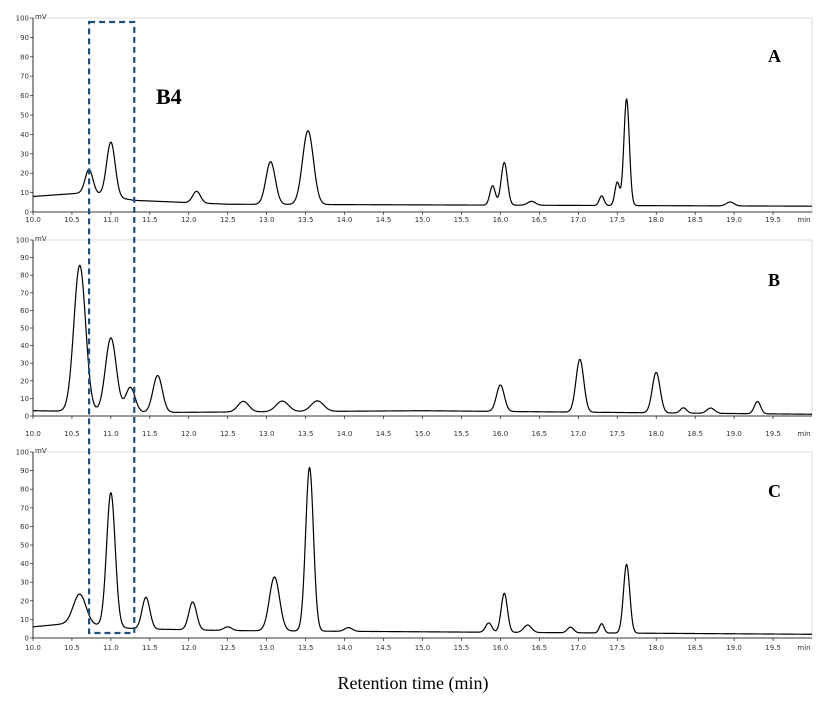 The width and height of the screenshot is (827, 702). I want to click on panel-label: B, so click(774, 280).